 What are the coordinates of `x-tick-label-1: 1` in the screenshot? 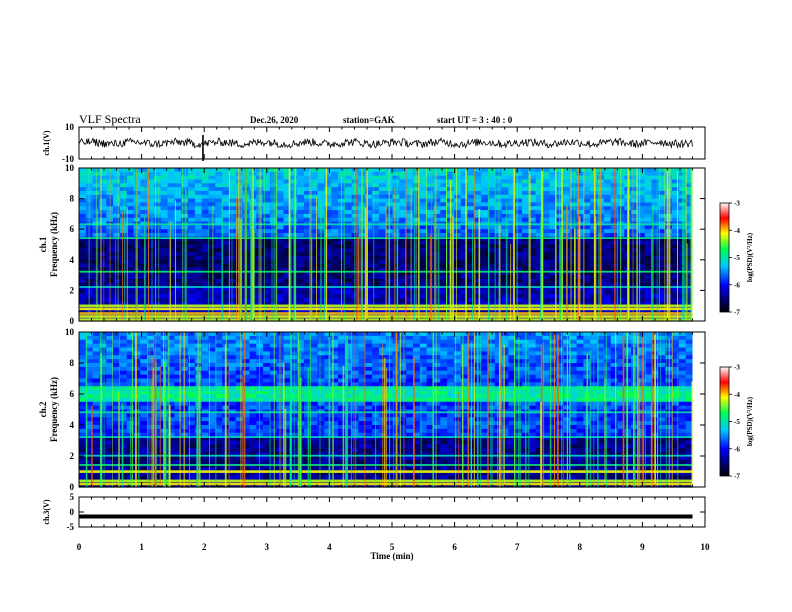 It's located at (141, 547).